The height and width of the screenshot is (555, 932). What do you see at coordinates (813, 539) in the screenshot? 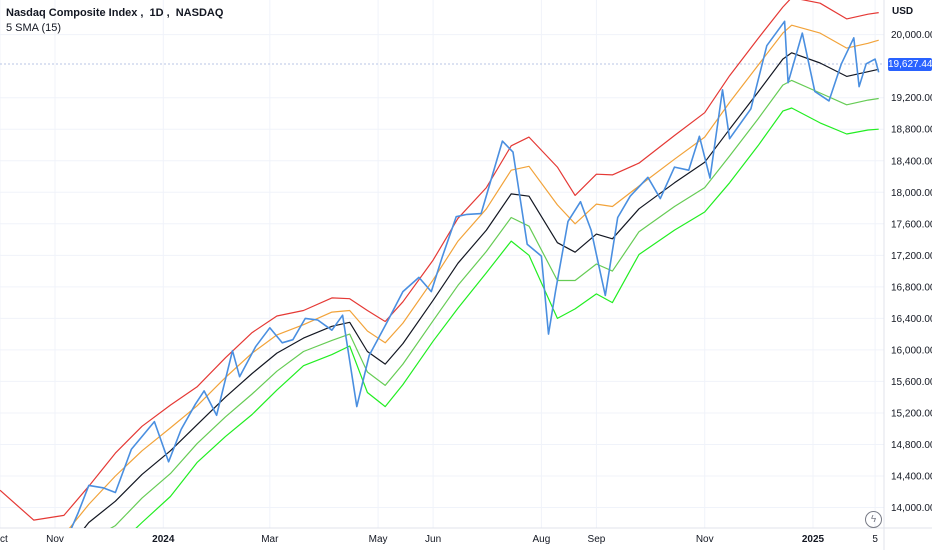
I see `x-tick-label: 2025` at bounding box center [813, 539].